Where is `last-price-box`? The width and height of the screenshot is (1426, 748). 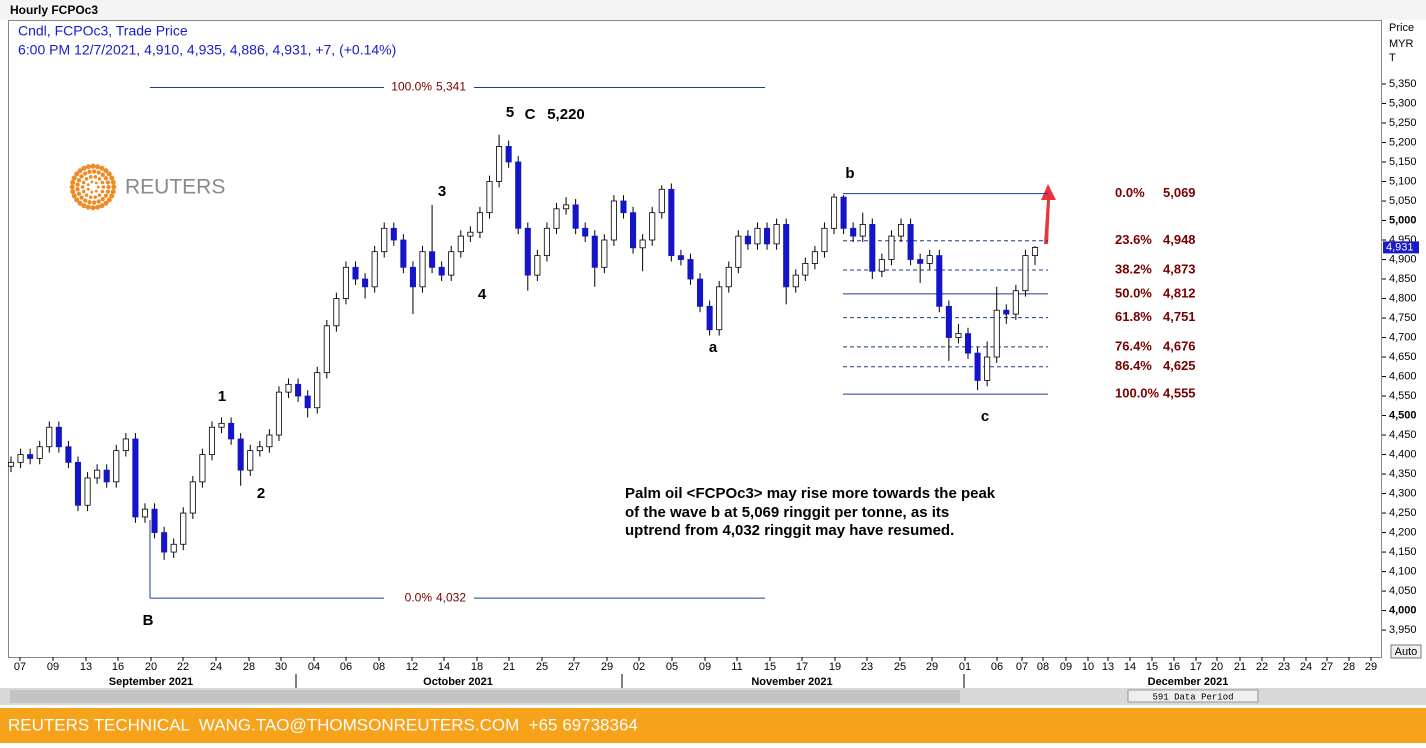
last-price-box is located at coordinates (1401, 247).